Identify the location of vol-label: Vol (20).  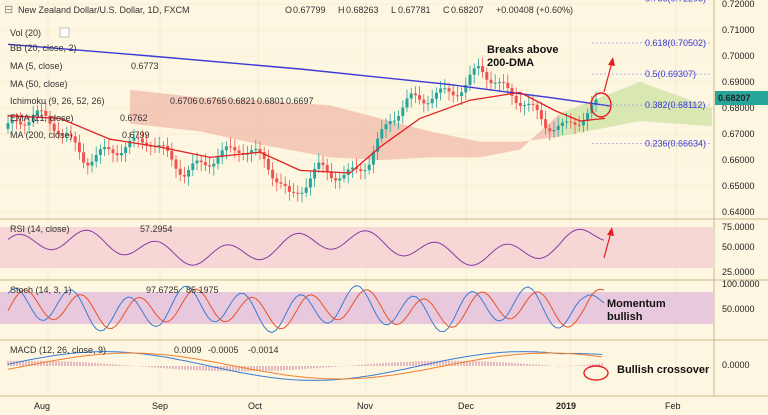
(25, 33).